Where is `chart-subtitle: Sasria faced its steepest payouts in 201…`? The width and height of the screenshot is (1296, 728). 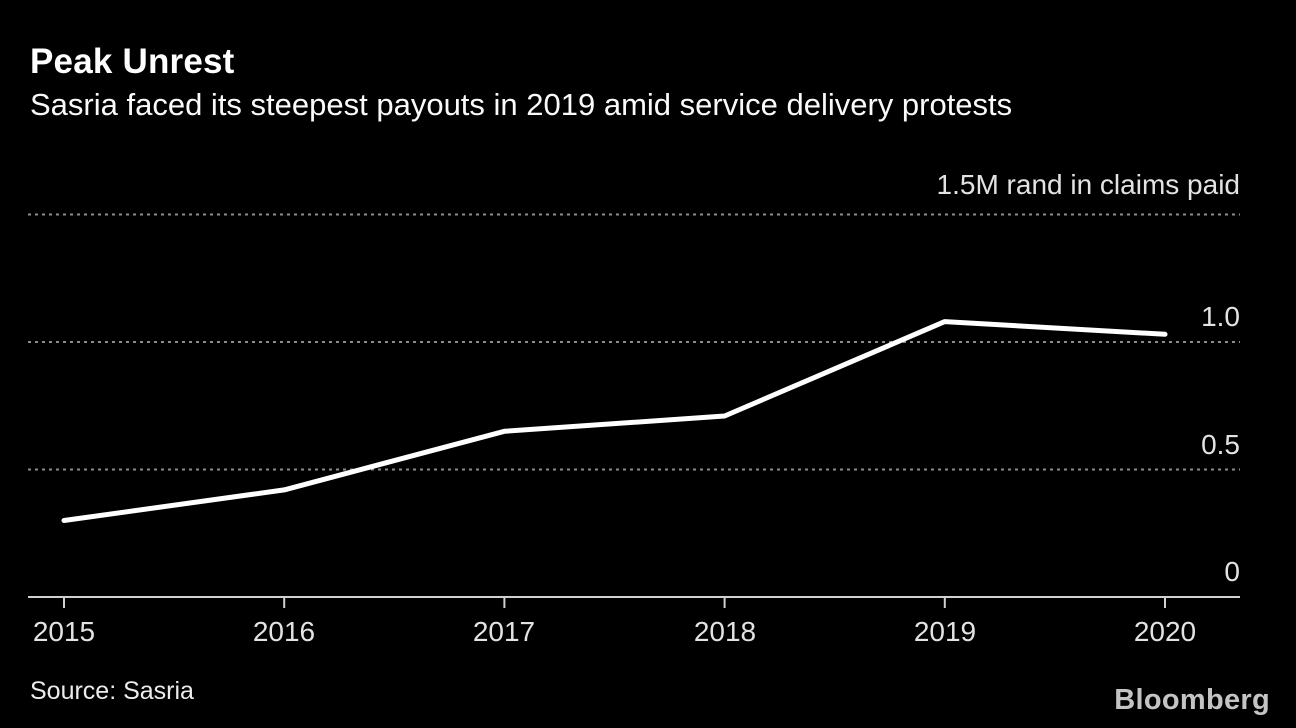 chart-subtitle: Sasria faced its steepest payouts in 201… is located at coordinates (521, 104).